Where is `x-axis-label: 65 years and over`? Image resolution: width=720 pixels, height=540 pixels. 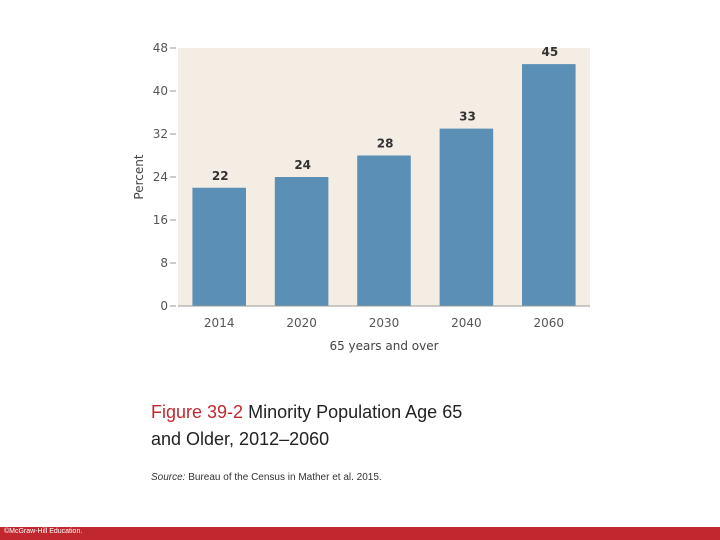
x-axis-label: 65 years and over is located at coordinates (383, 346).